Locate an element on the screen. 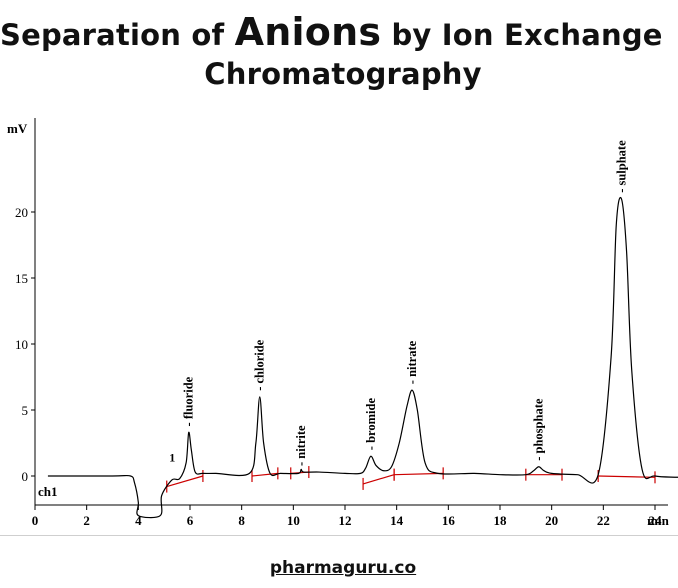  peak-label-phosphate: - phosphate is located at coordinates (539, 429).